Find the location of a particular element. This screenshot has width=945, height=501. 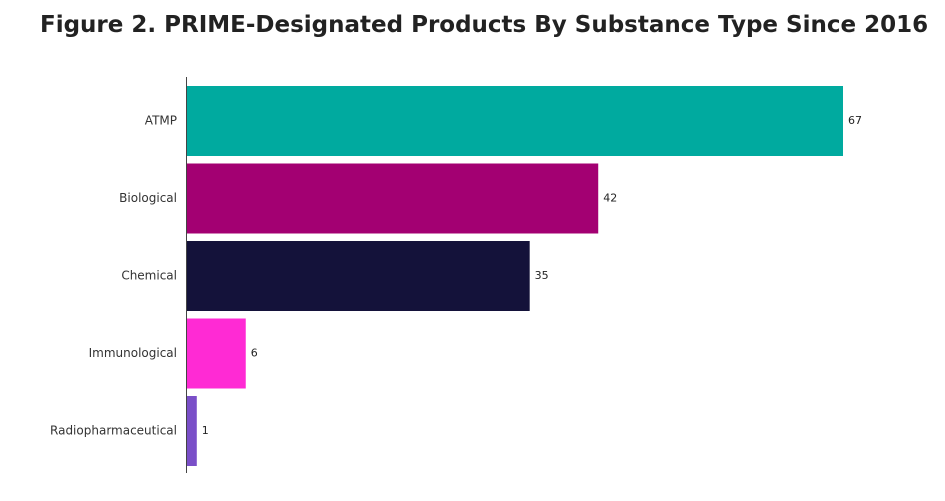

category-label-immunological: Immunological is located at coordinates (133, 353).